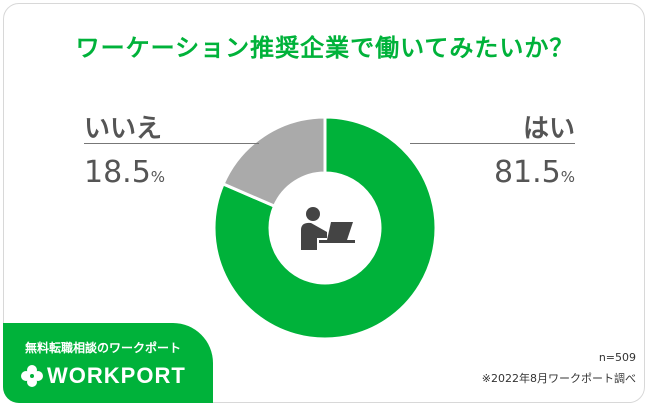  Describe the element at coordinates (274, 162) in the screenshot. I see `donut-slice-no` at that location.